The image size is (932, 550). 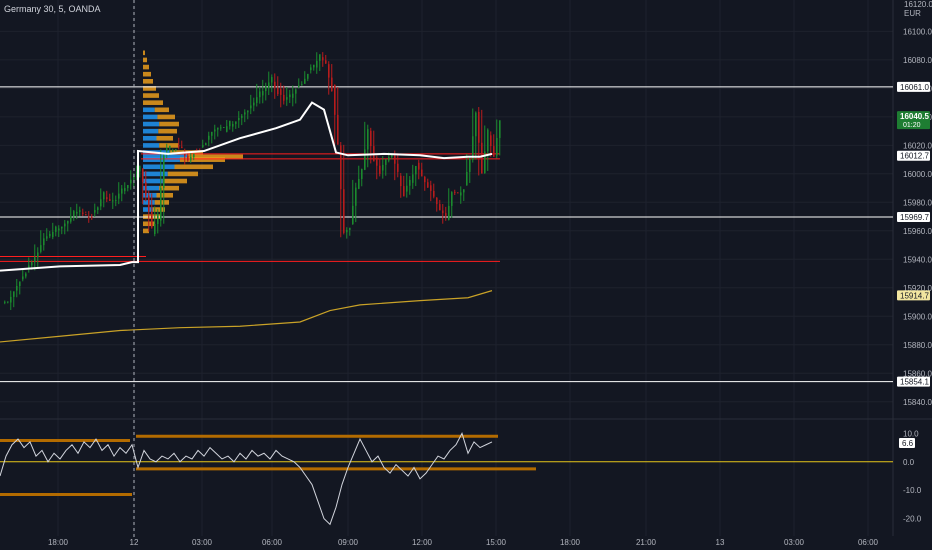 I want to click on time-tick-label: 12:00, so click(x=422, y=542).